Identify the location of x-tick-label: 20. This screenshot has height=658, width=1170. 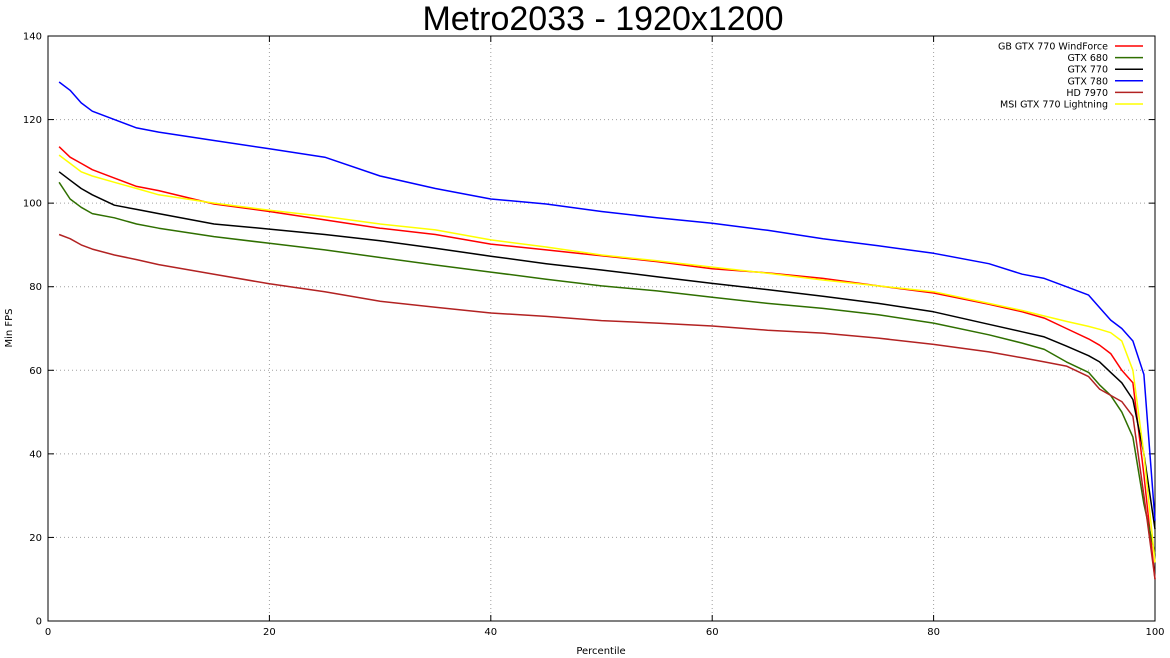
(269, 632).